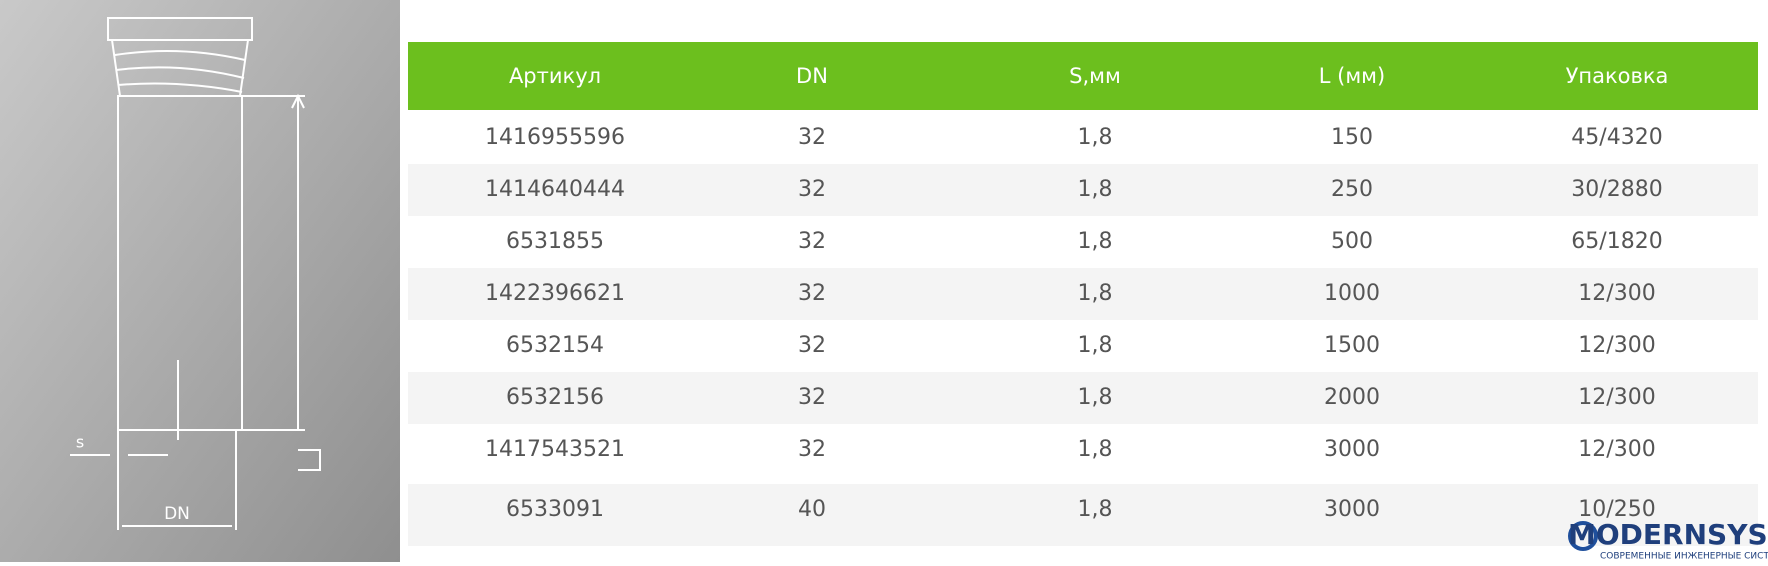  What do you see at coordinates (1583, 536) in the screenshot?
I see `logo-icon` at bounding box center [1583, 536].